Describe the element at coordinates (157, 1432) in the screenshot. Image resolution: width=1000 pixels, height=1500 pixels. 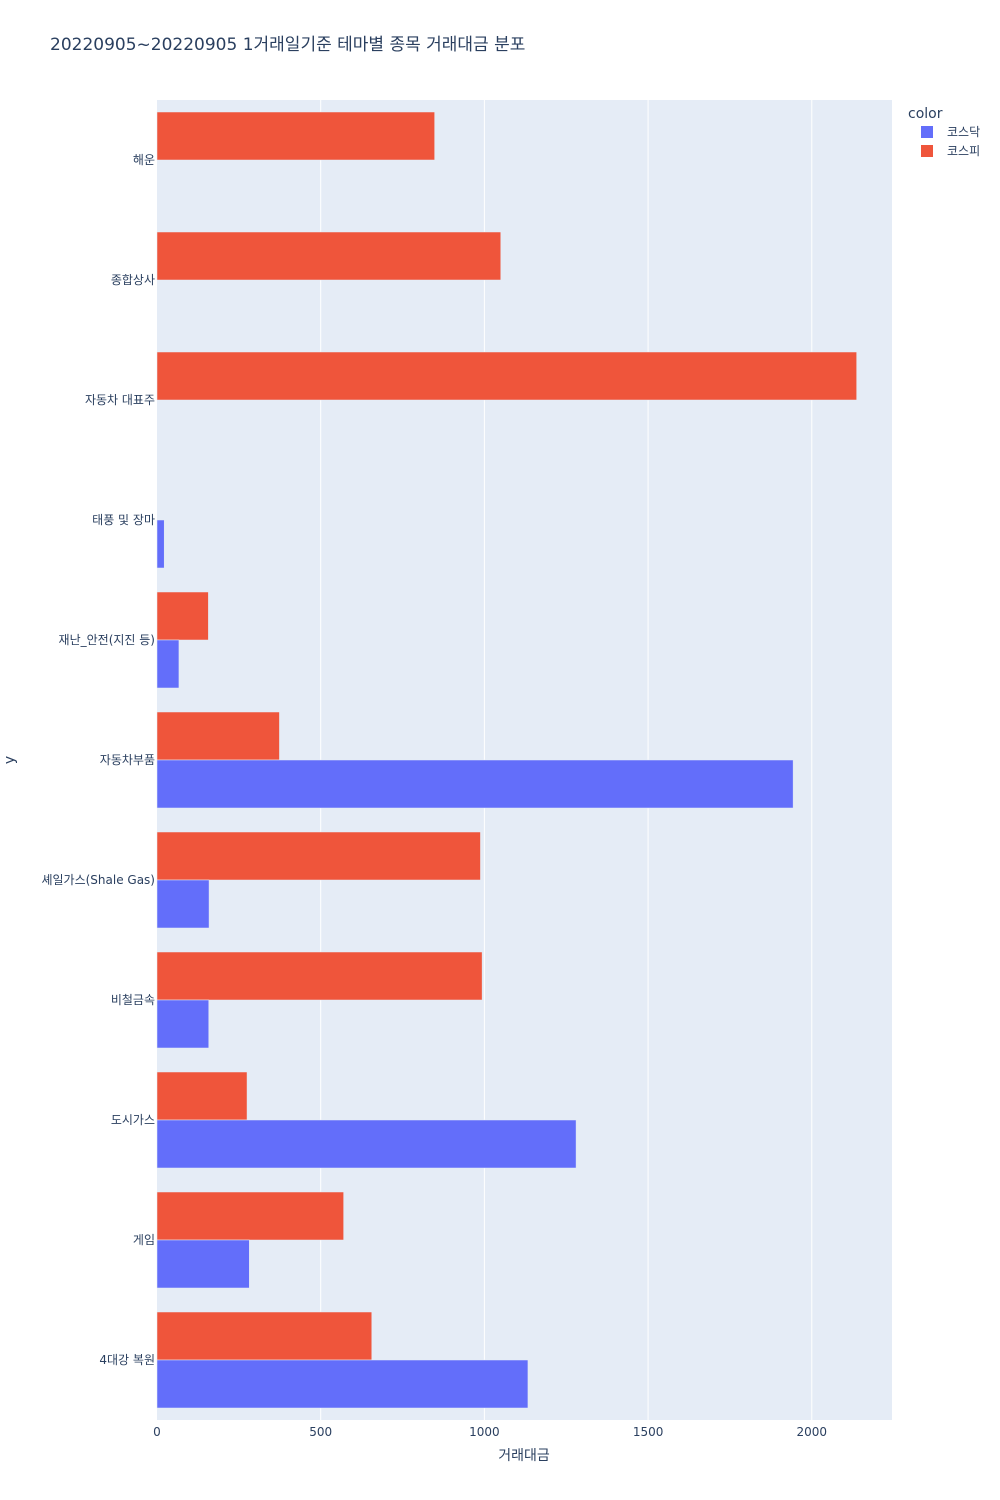
I see `x-tick-label: 0` at that location.